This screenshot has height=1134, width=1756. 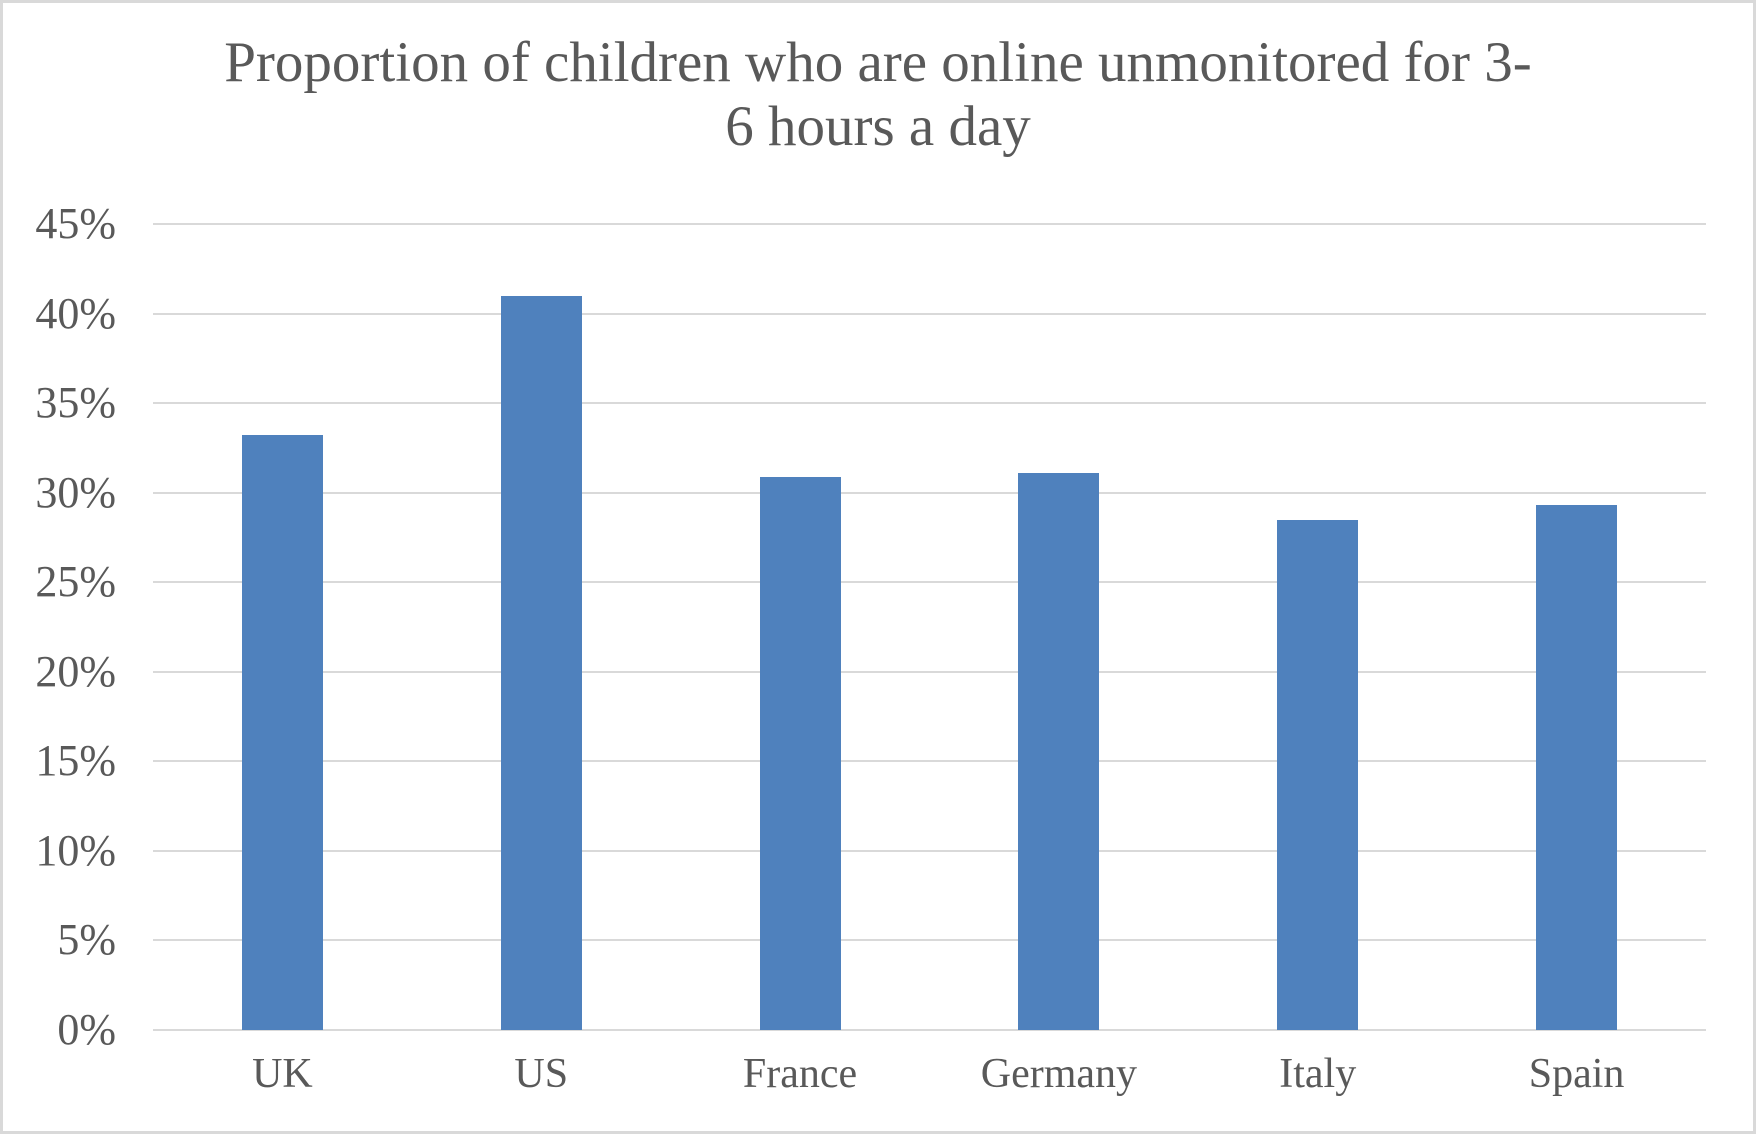 I want to click on y-axis-tick-label: 25%, so click(x=75, y=582).